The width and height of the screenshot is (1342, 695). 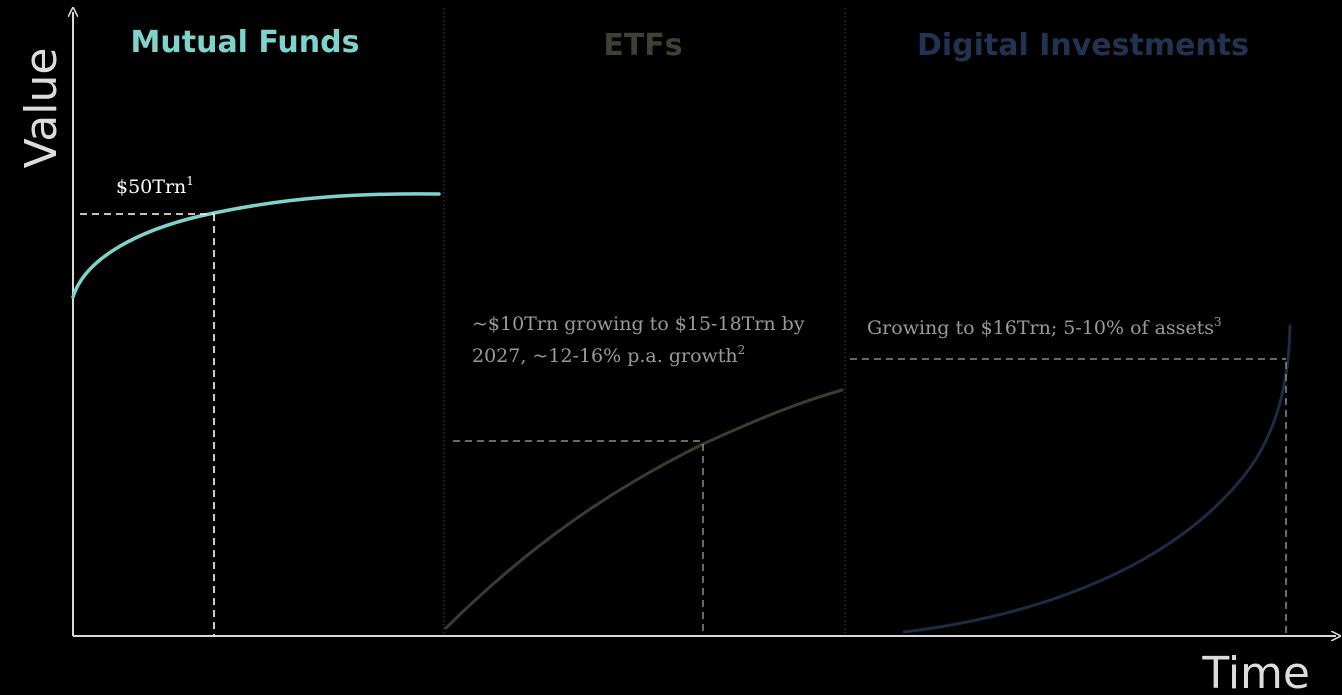 I want to click on panel-title-mutual-funds: Mutual Funds, so click(x=245, y=42).